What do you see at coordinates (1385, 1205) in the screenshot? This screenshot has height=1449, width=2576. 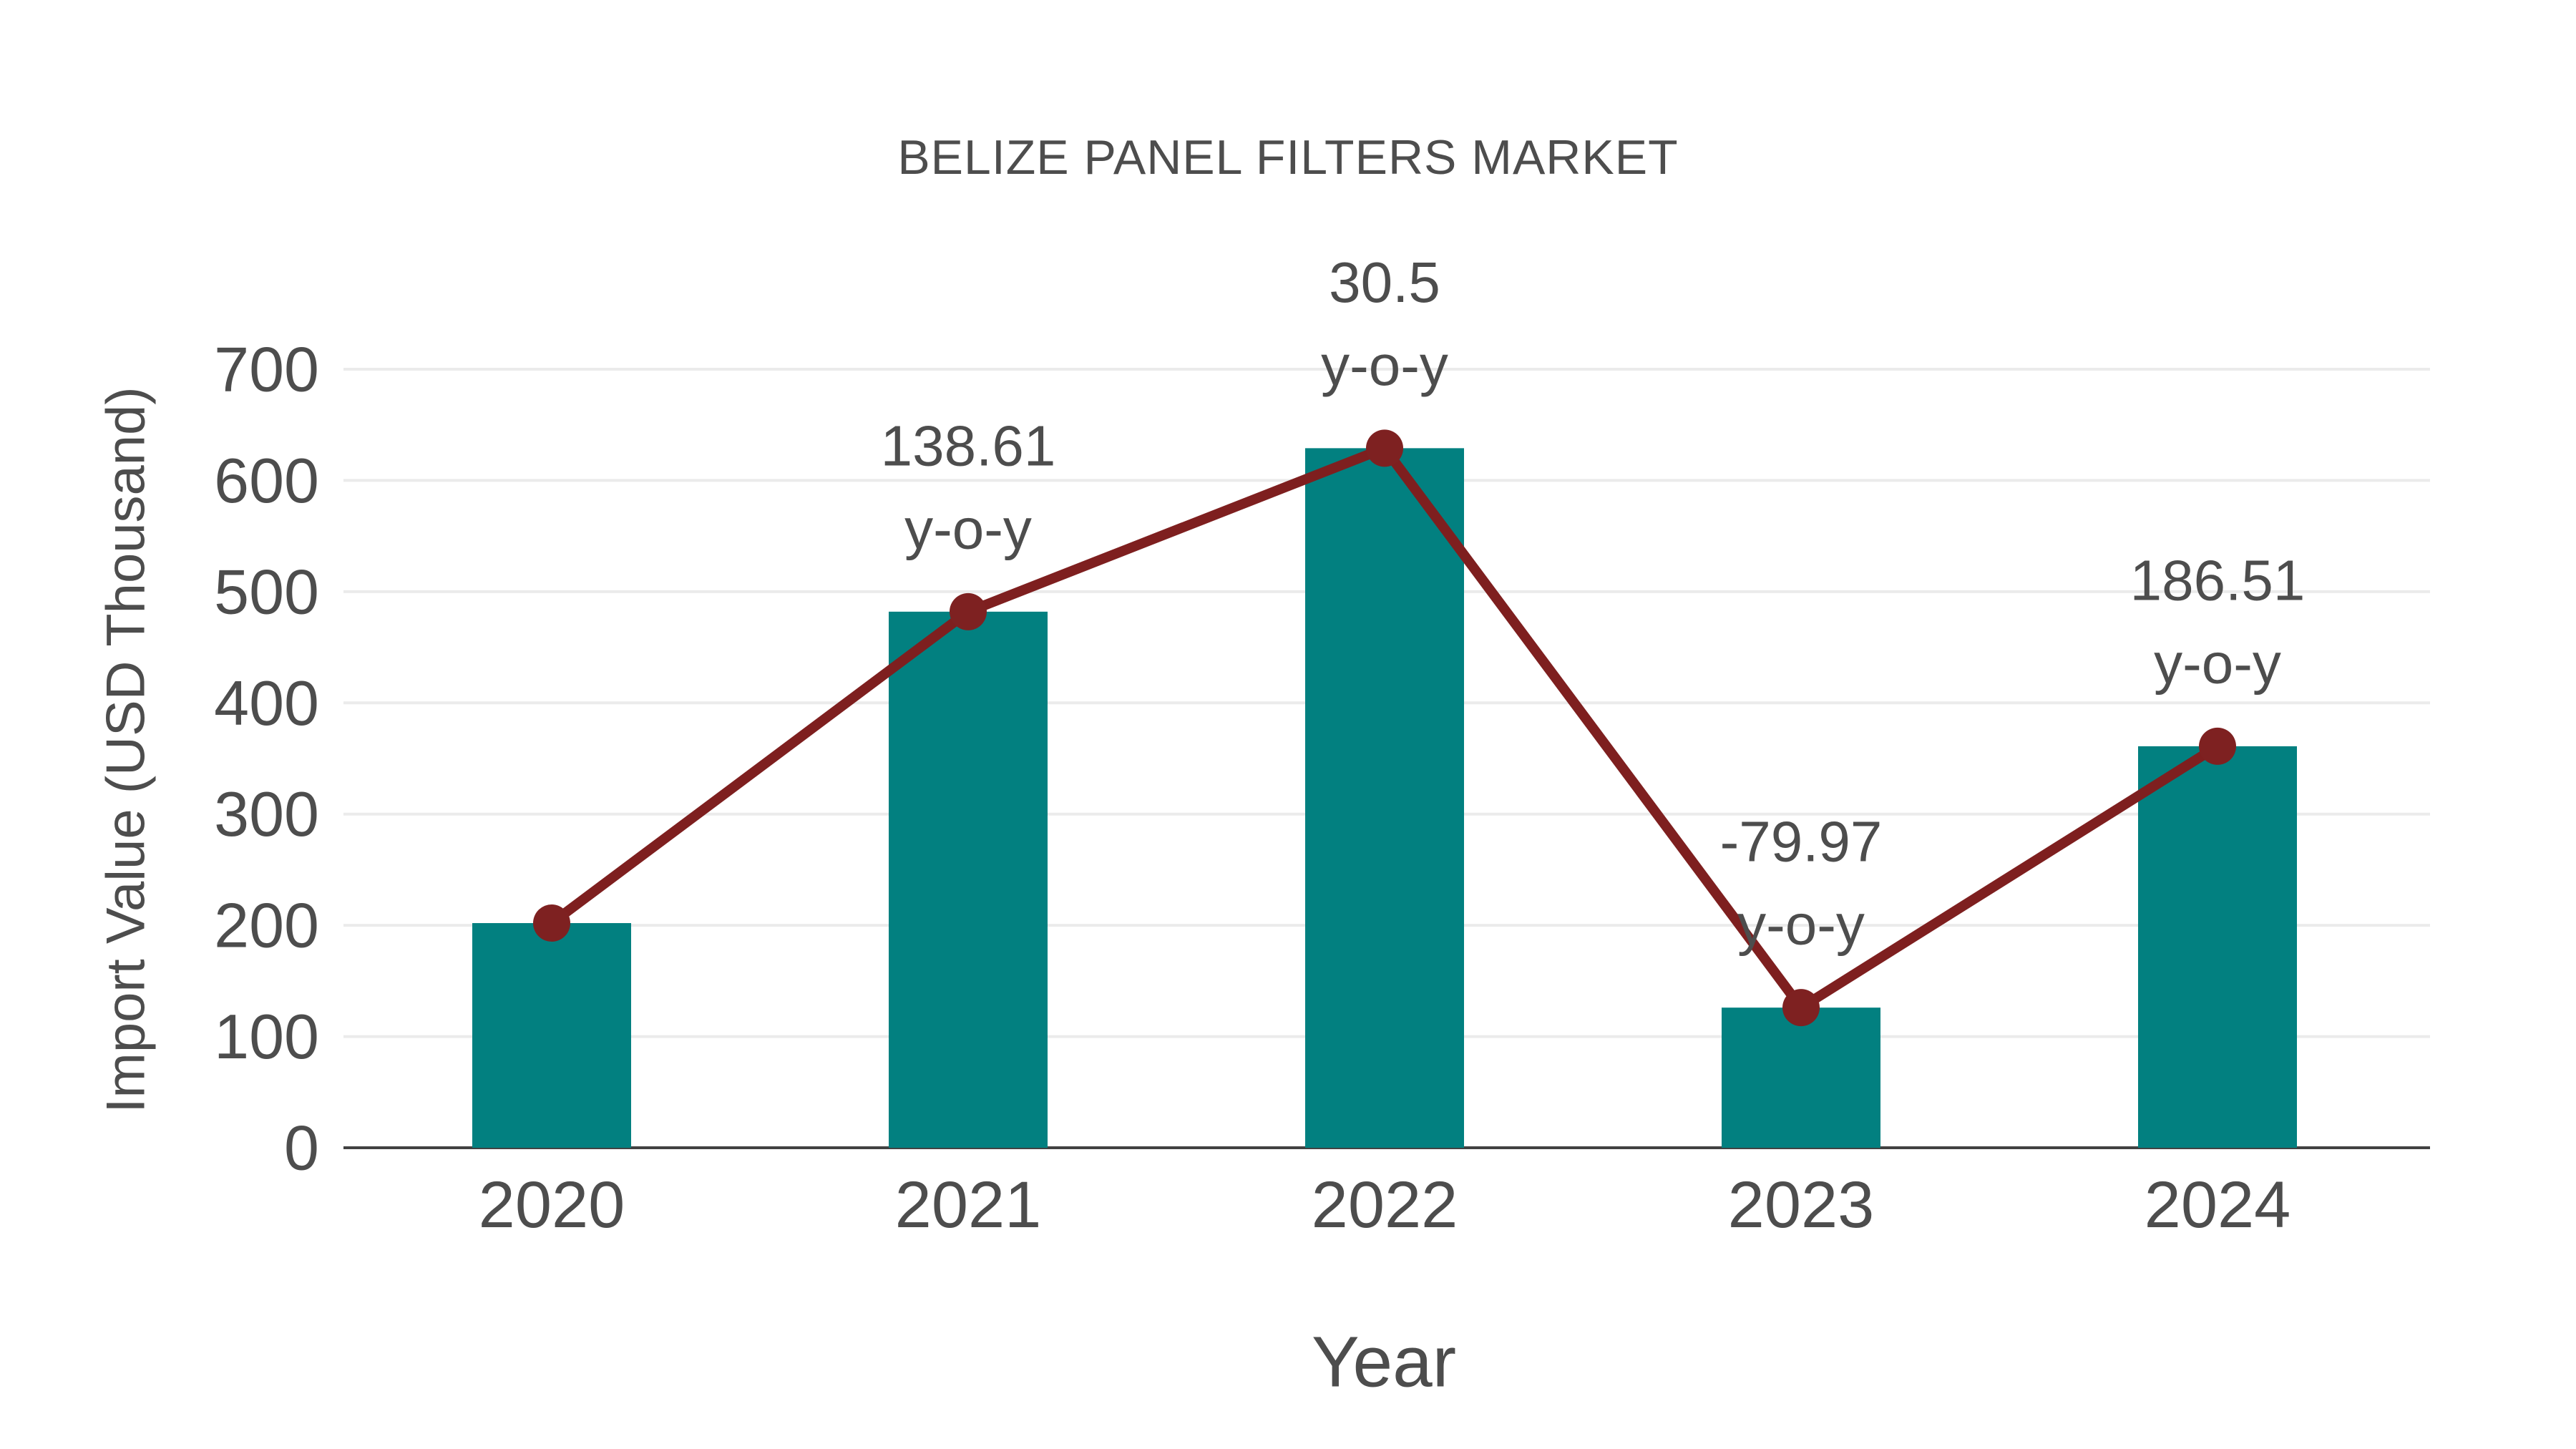 I see `x-tick-label-2022: 2022` at bounding box center [1385, 1205].